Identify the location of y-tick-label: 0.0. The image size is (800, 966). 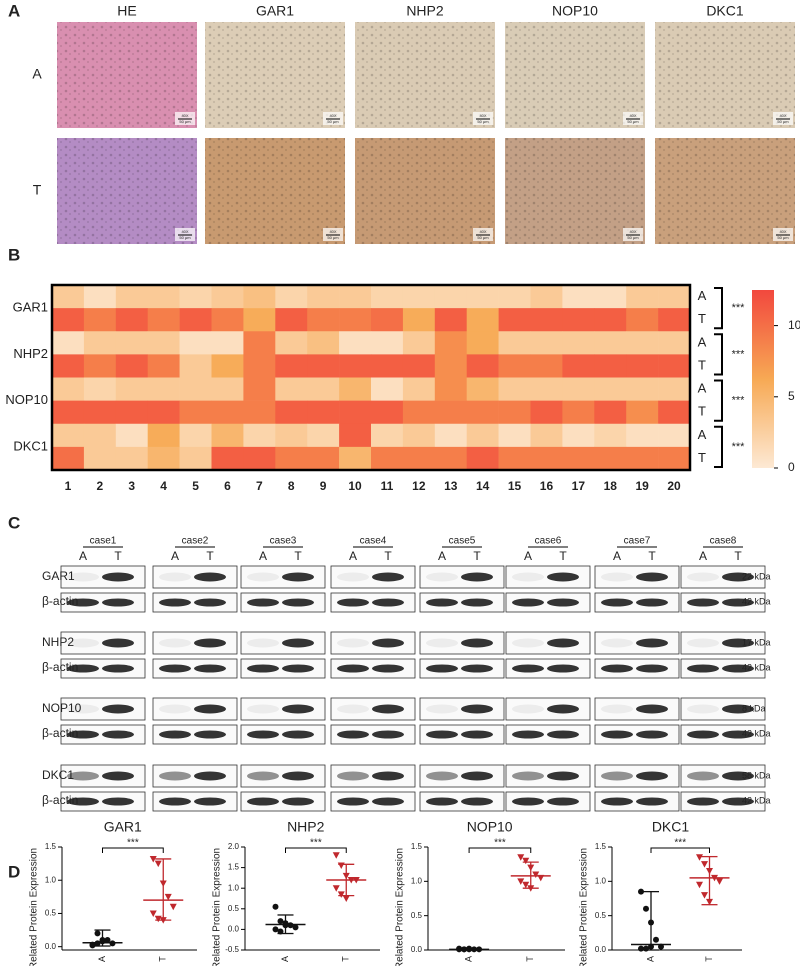
(51, 946).